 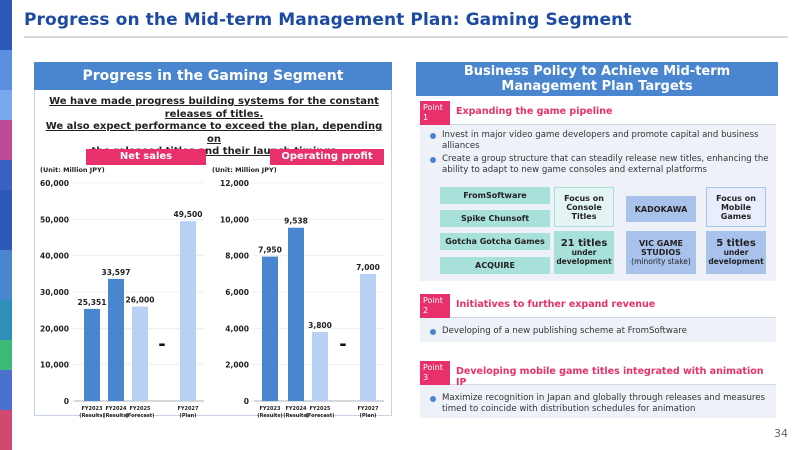 What do you see at coordinates (72, 170) in the screenshot?
I see `net-sales-unit-label: (Unit: Million JPY)` at bounding box center [72, 170].